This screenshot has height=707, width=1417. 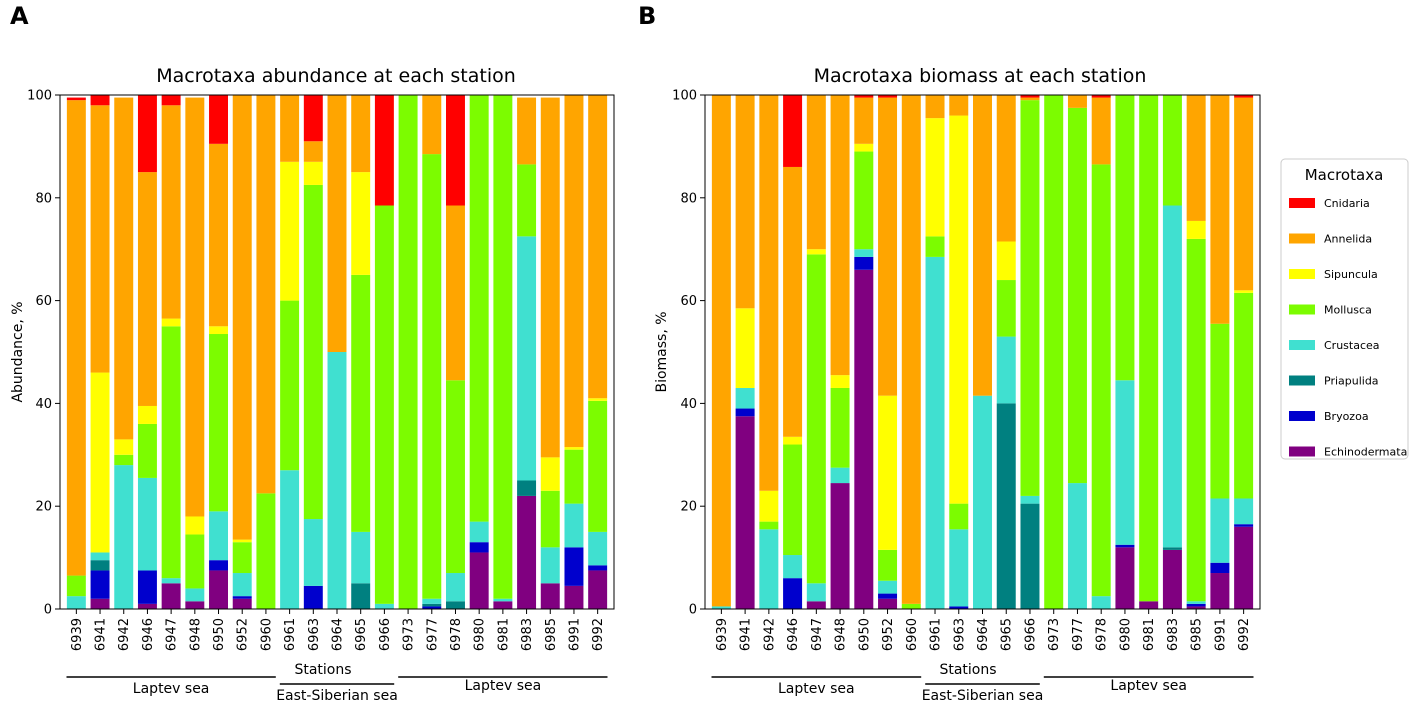 What do you see at coordinates (432, 634) in the screenshot?
I see `x-tick-label-abundance-6977: 6977` at bounding box center [432, 634].